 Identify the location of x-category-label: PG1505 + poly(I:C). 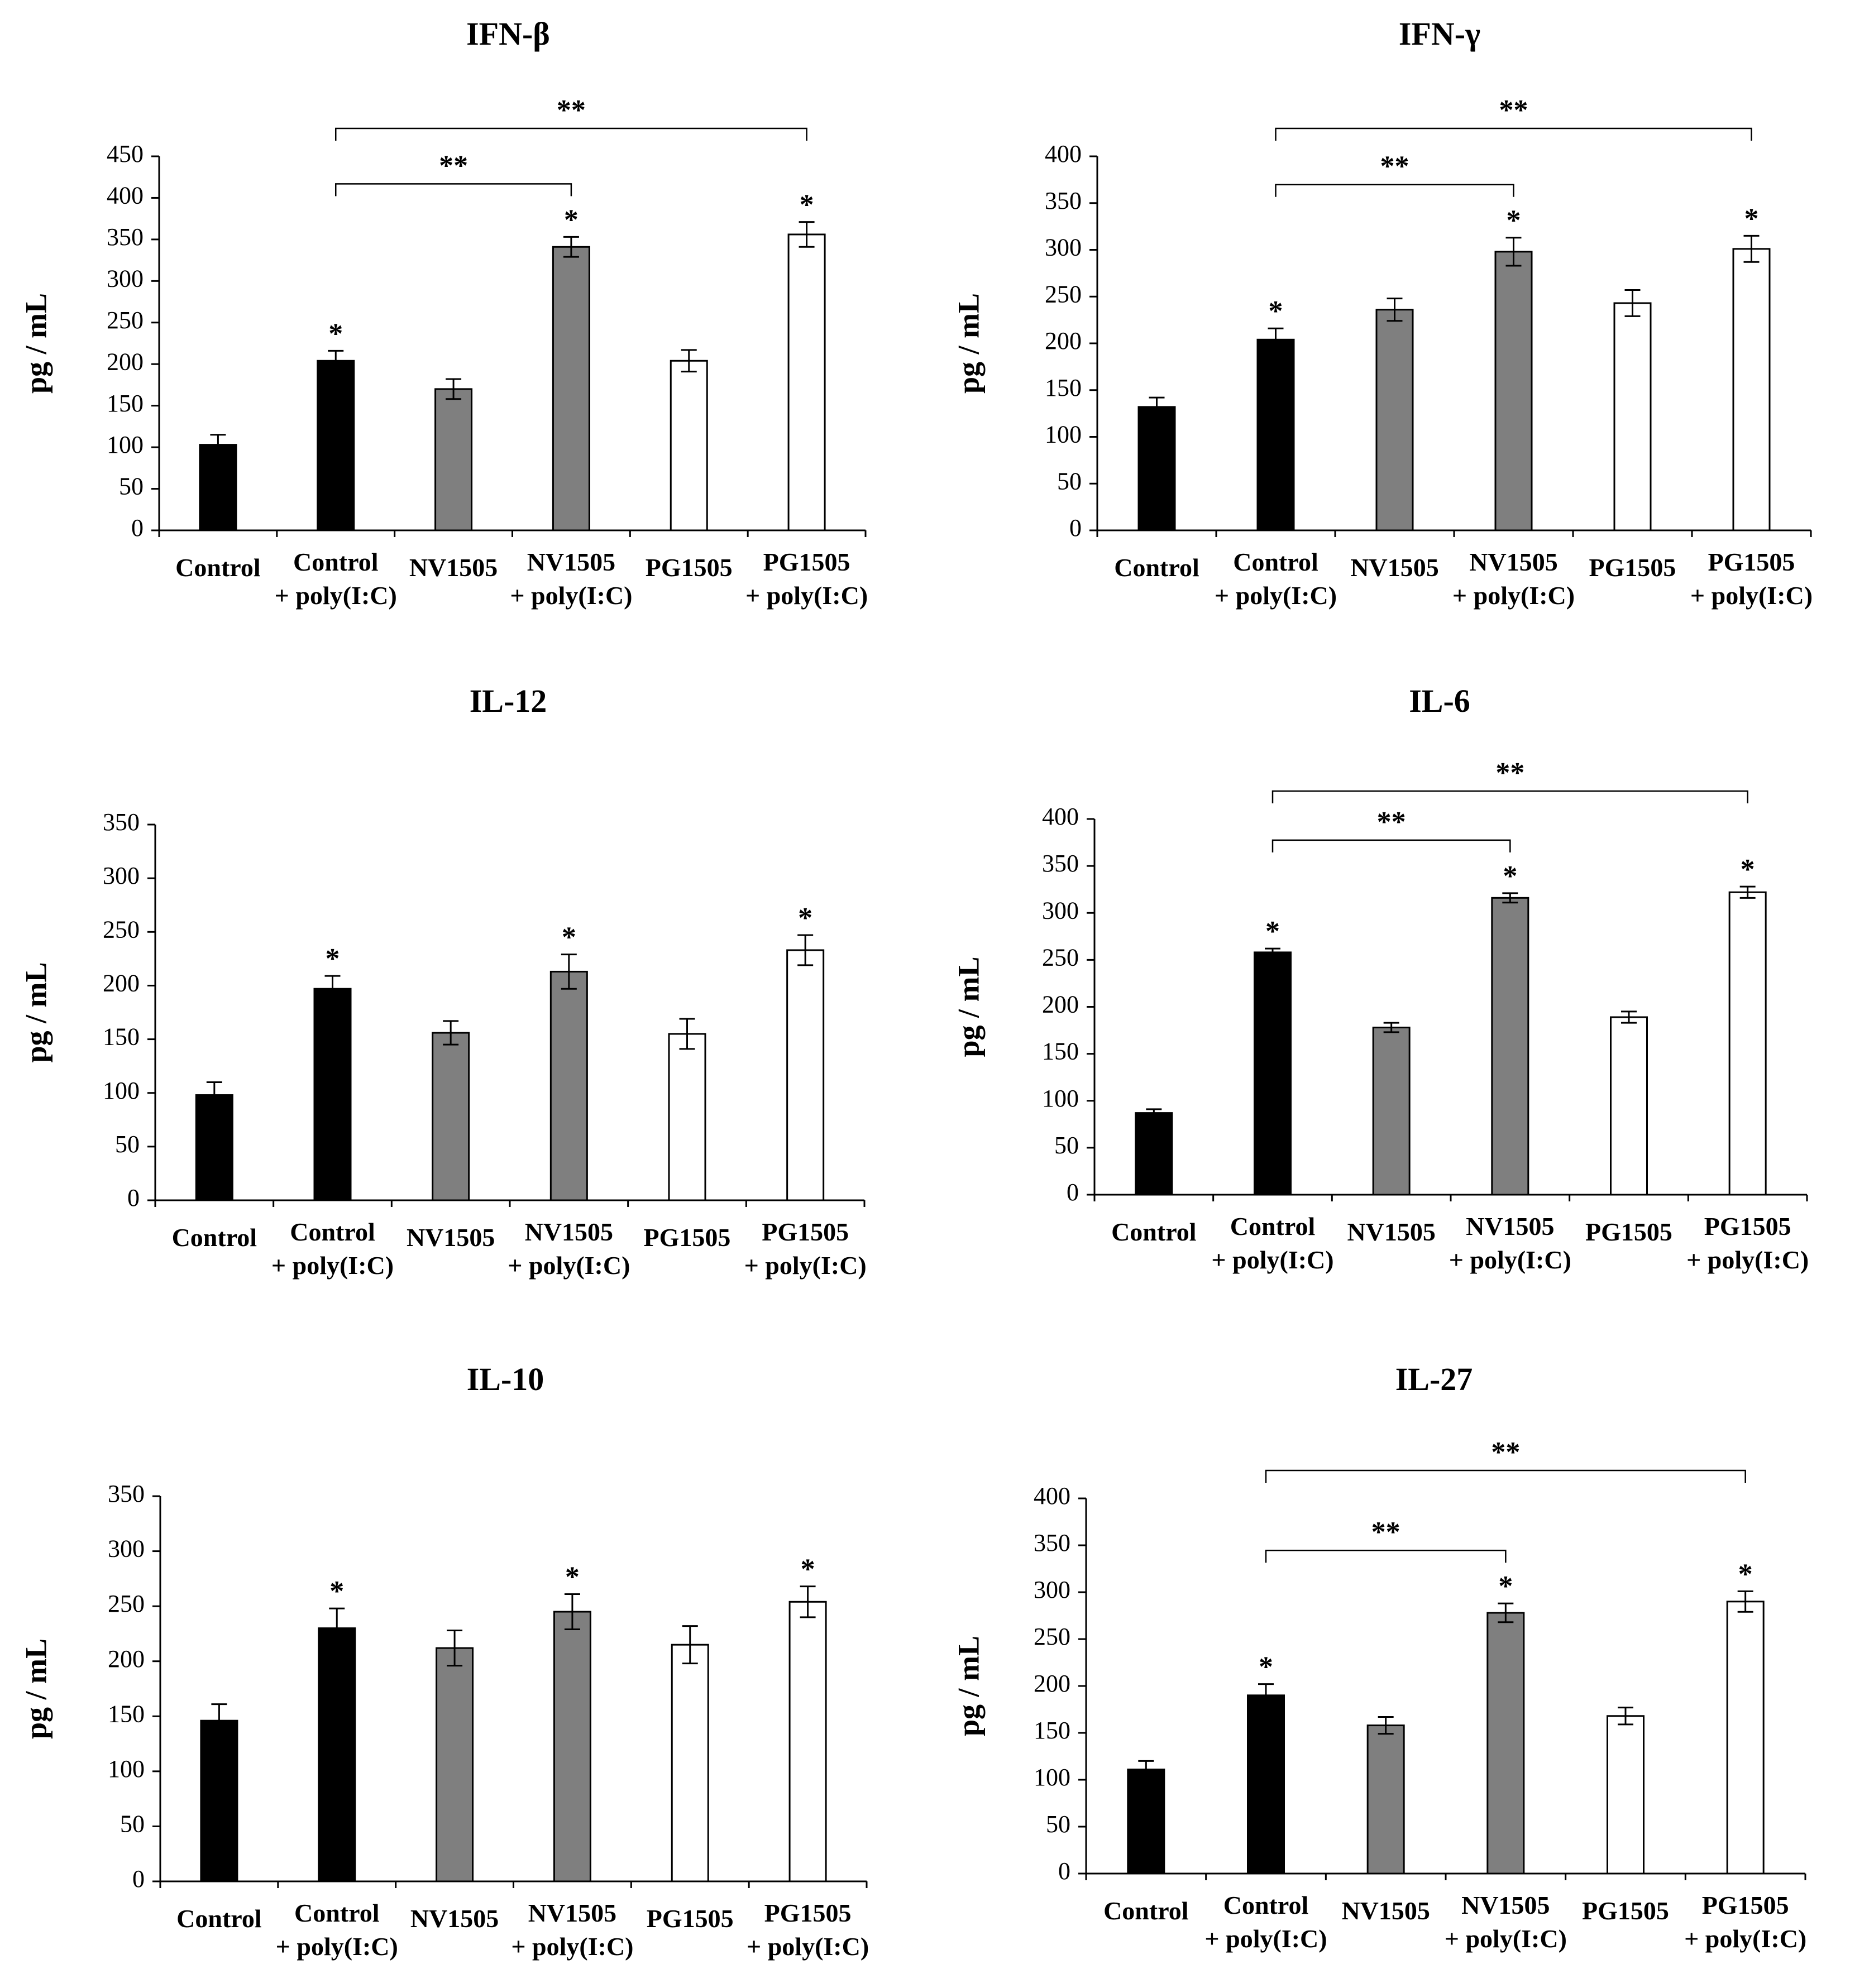
(808, 1930).